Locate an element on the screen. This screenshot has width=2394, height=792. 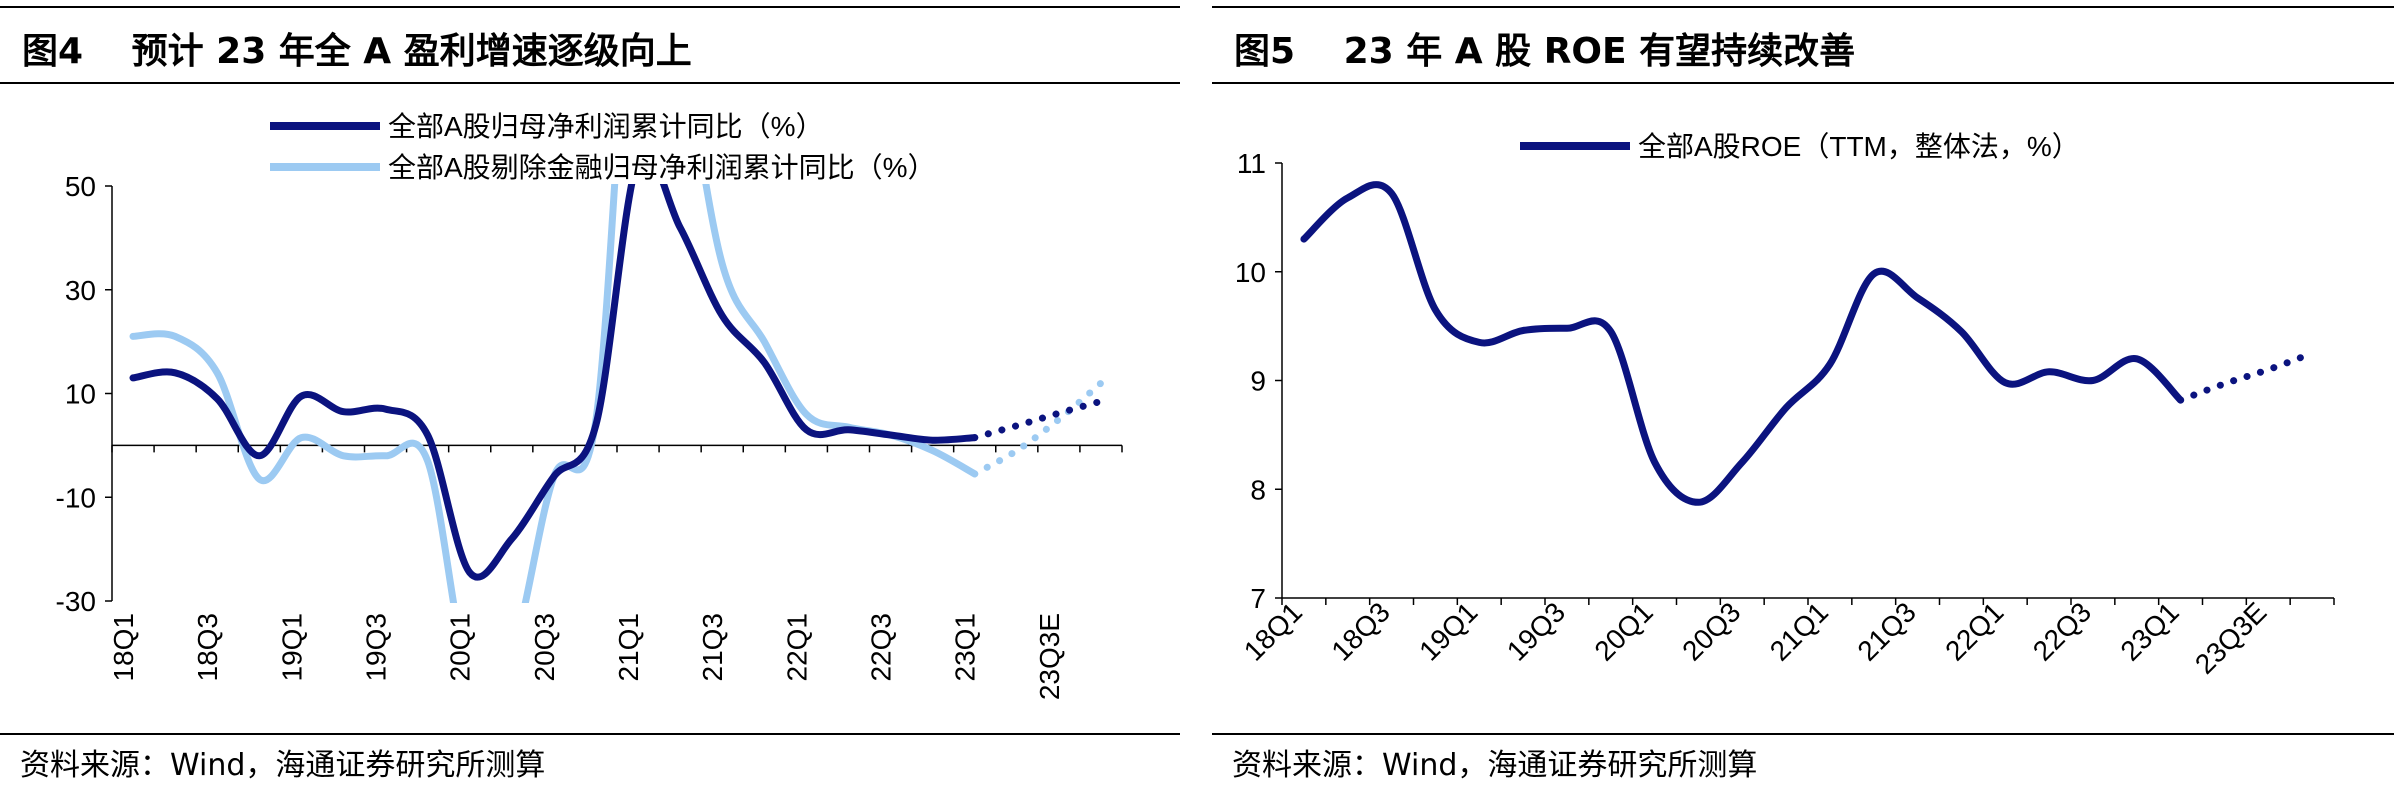
y-tick-label: 8 is located at coordinates (1258, 489).